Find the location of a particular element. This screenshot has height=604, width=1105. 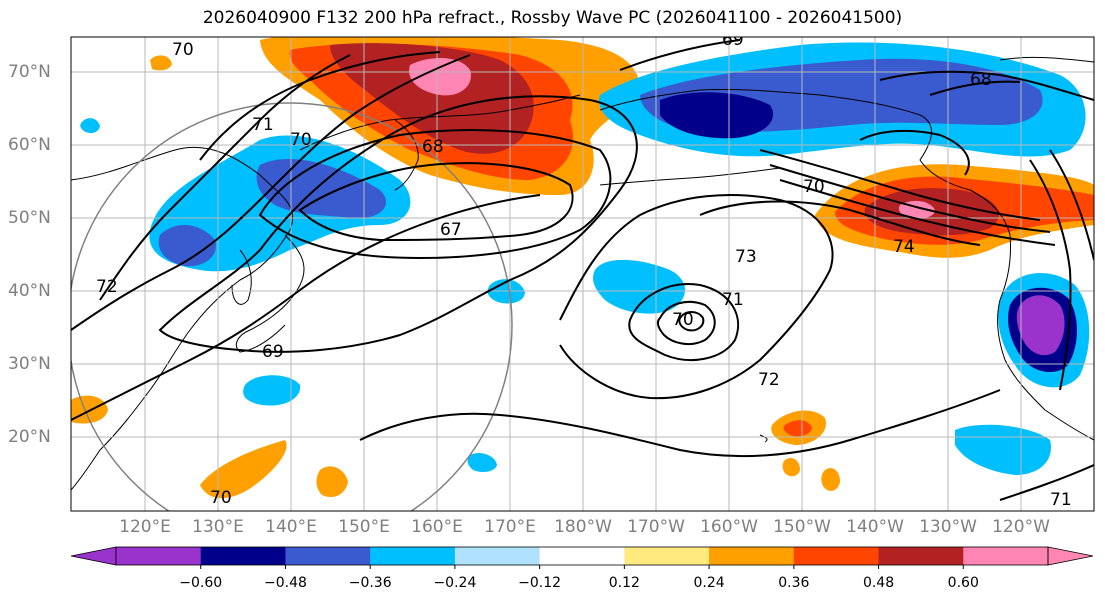

lon-label: 140°W is located at coordinates (875, 527).